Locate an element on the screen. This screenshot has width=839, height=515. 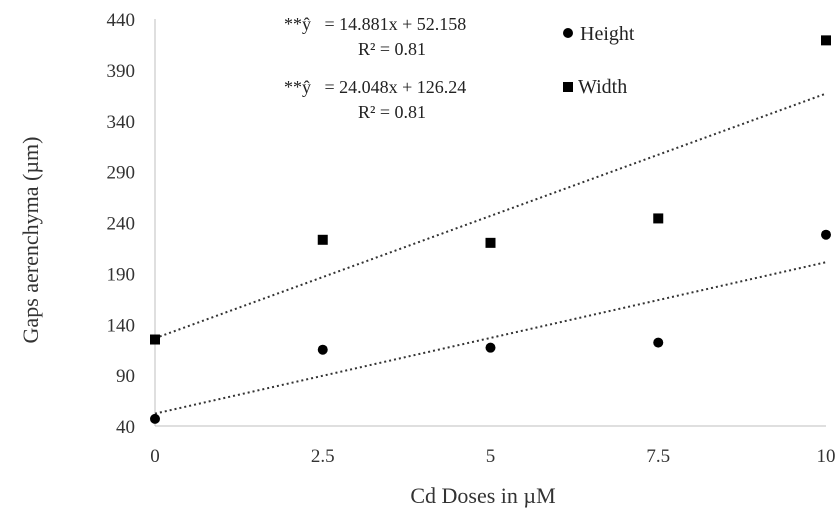
x-axis-title: Cd Doses in µM is located at coordinates (482, 495).